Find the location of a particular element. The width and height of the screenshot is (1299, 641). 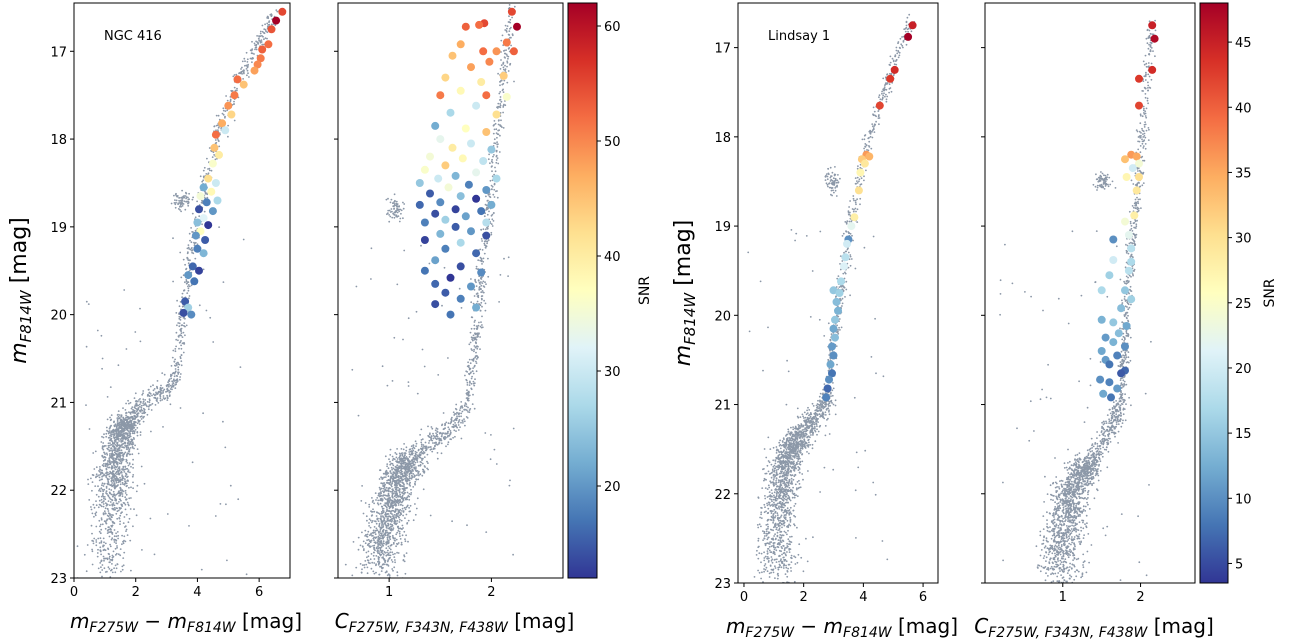

y-tick-label: 18 is located at coordinates (58, 140).